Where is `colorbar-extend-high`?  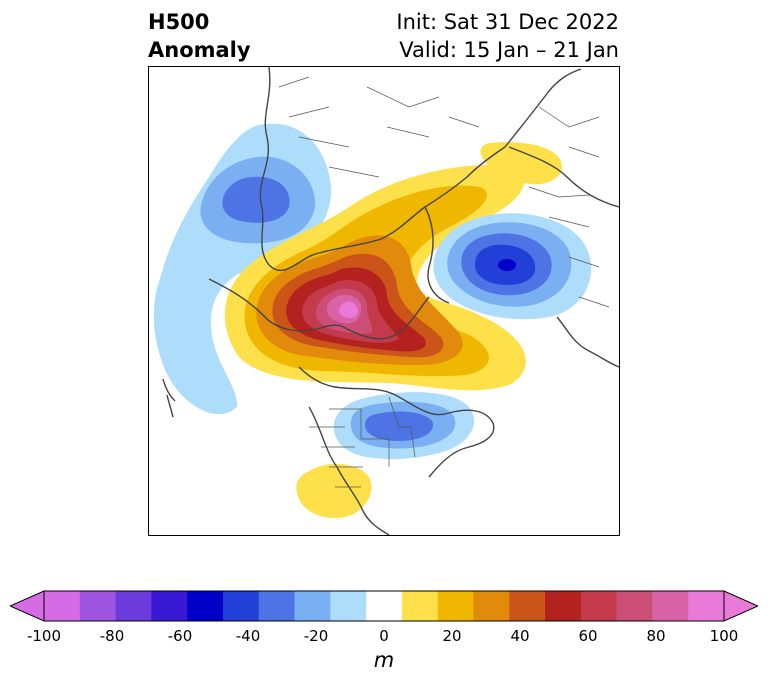 colorbar-extend-high is located at coordinates (740, 606).